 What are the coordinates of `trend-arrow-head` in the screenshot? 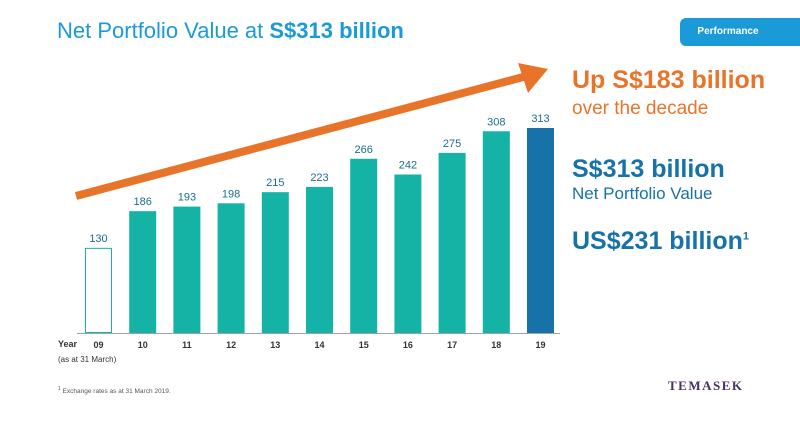 It's located at (533, 78).